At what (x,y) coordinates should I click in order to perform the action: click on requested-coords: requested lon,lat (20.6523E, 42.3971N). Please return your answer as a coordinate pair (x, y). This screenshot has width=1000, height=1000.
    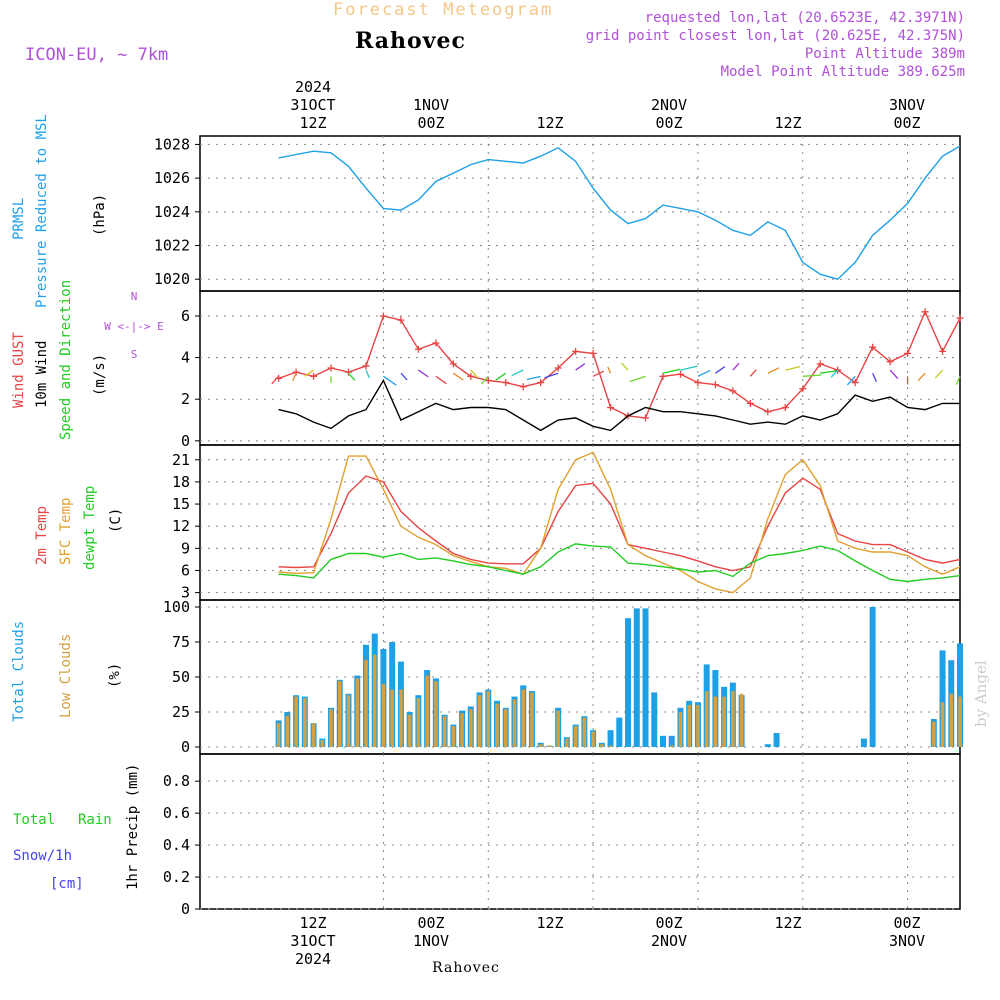
    Looking at the image, I should click on (805, 18).